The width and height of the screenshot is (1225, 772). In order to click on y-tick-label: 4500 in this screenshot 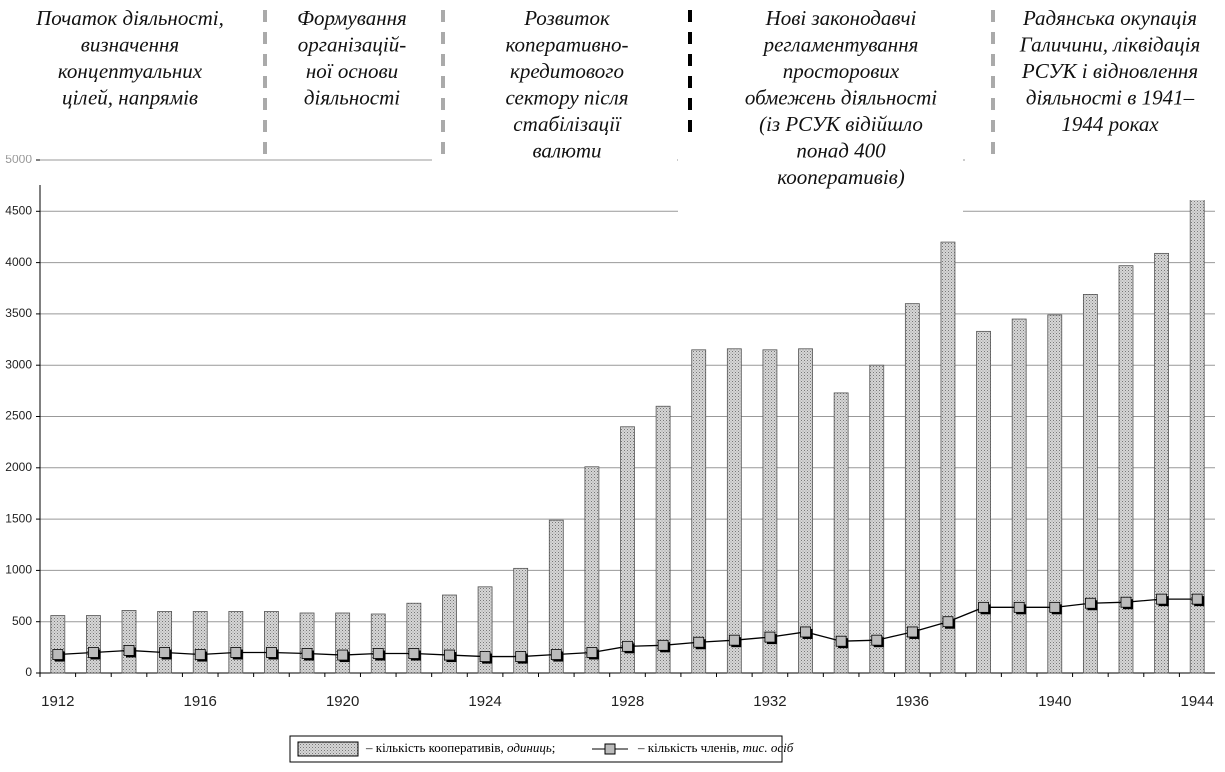, I will do `click(18, 210)`.